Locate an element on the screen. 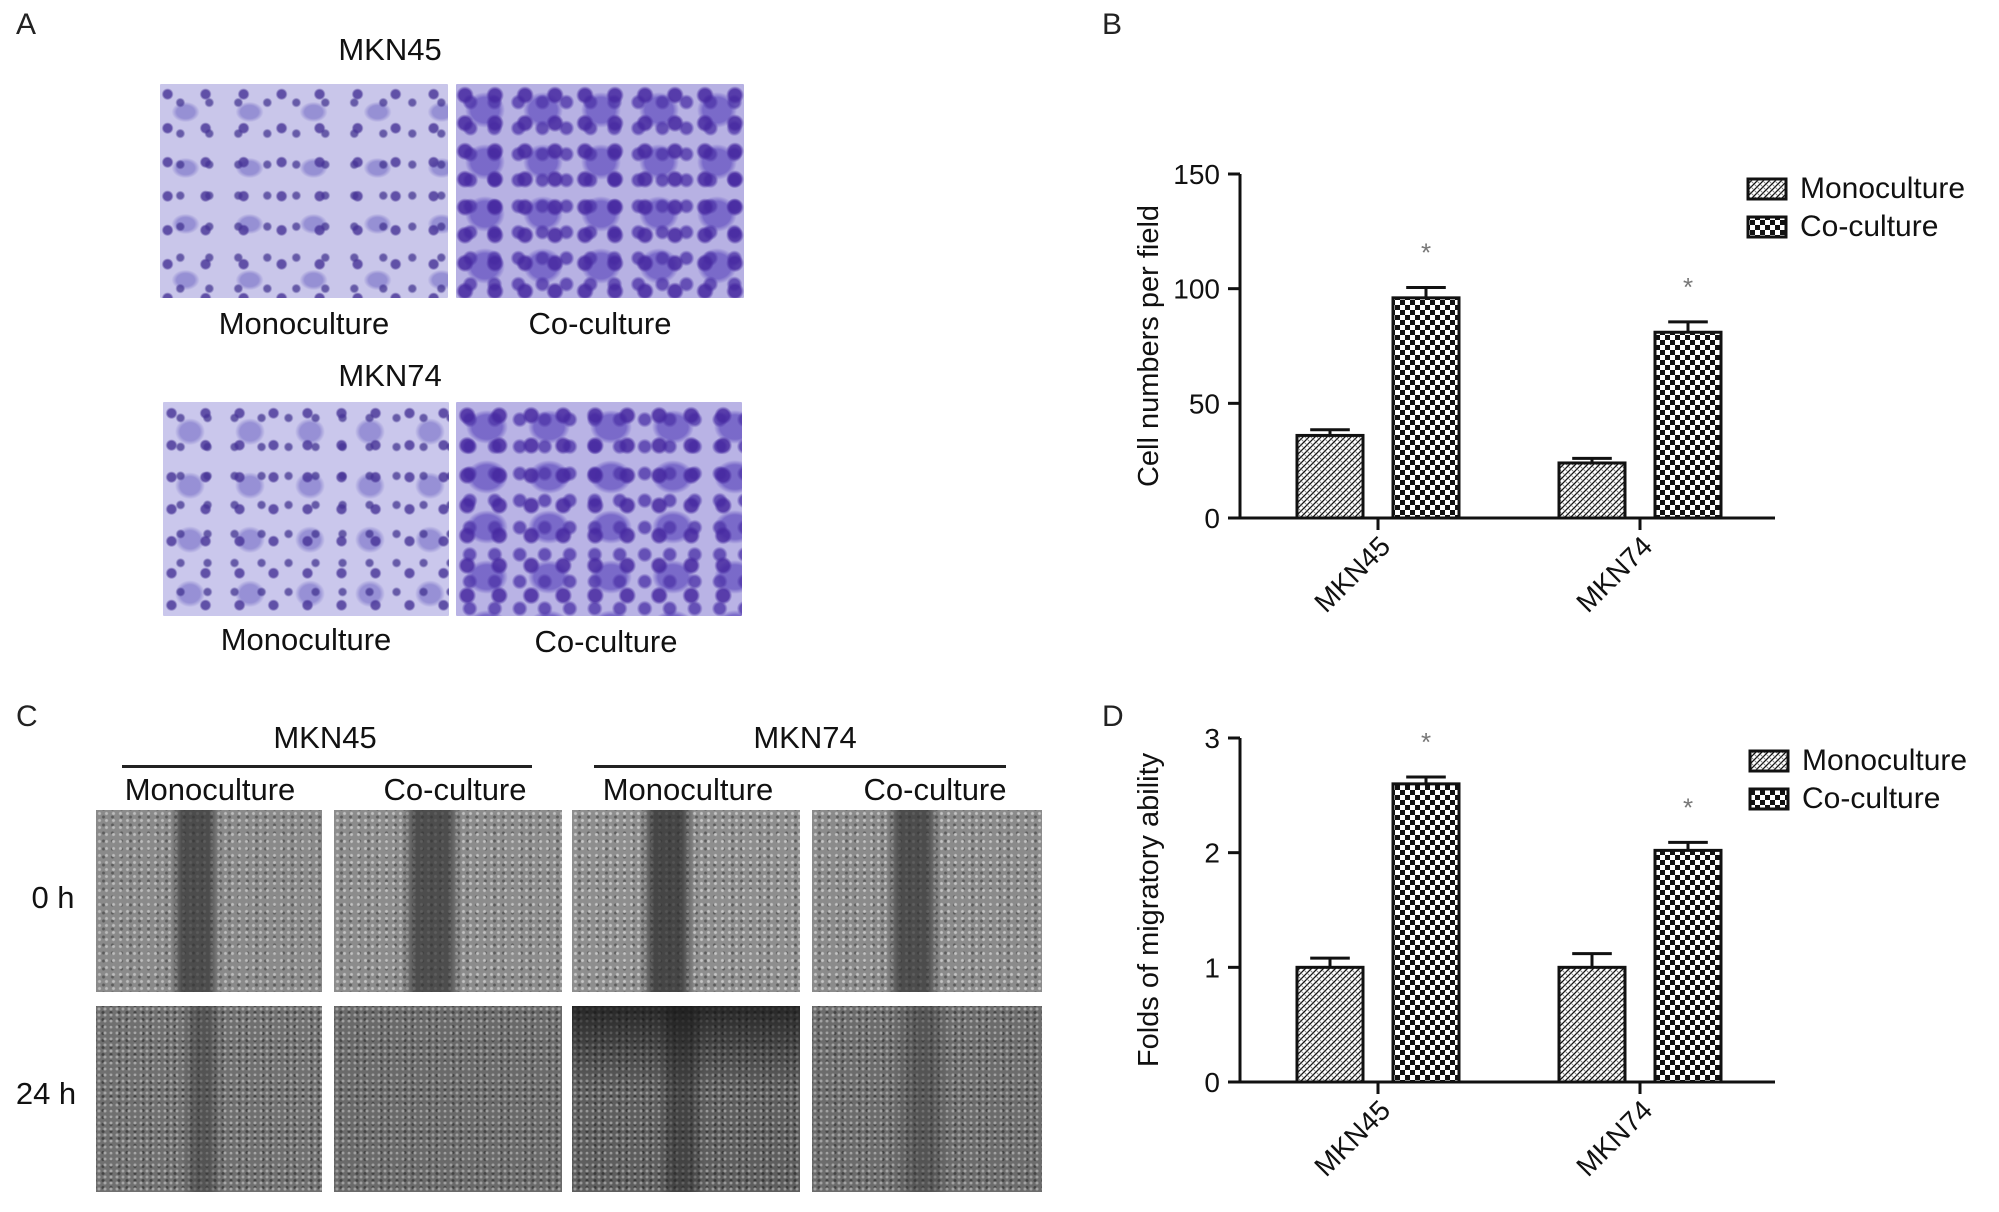  y-tick-label: 2 is located at coordinates (1212, 853).